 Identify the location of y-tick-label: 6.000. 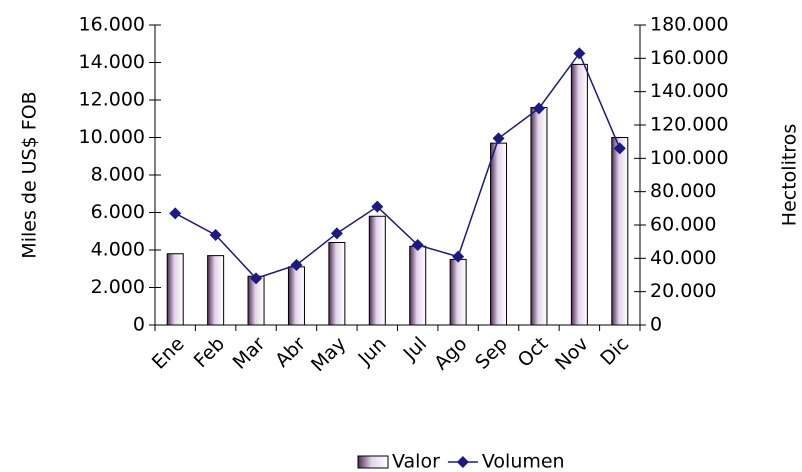
(118, 212).